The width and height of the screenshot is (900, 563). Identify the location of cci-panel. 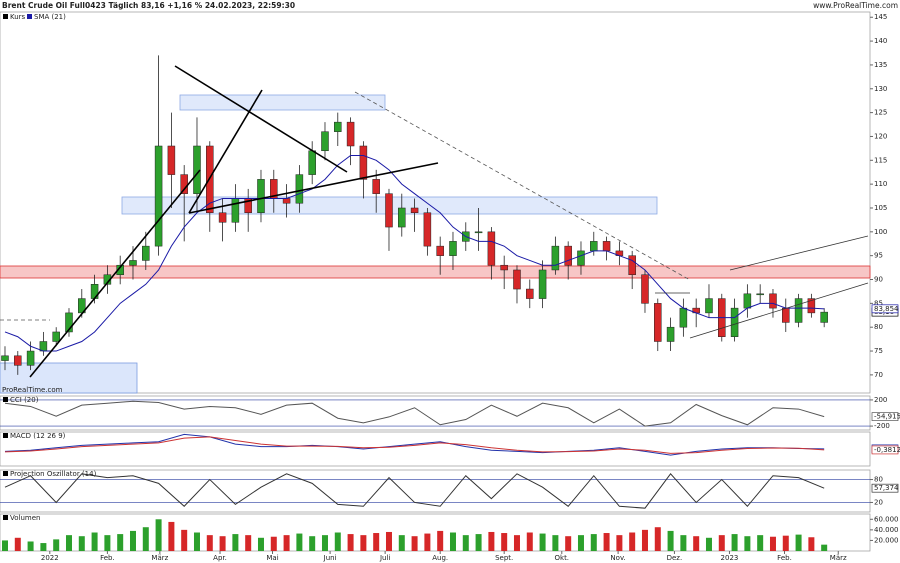
(435, 413).